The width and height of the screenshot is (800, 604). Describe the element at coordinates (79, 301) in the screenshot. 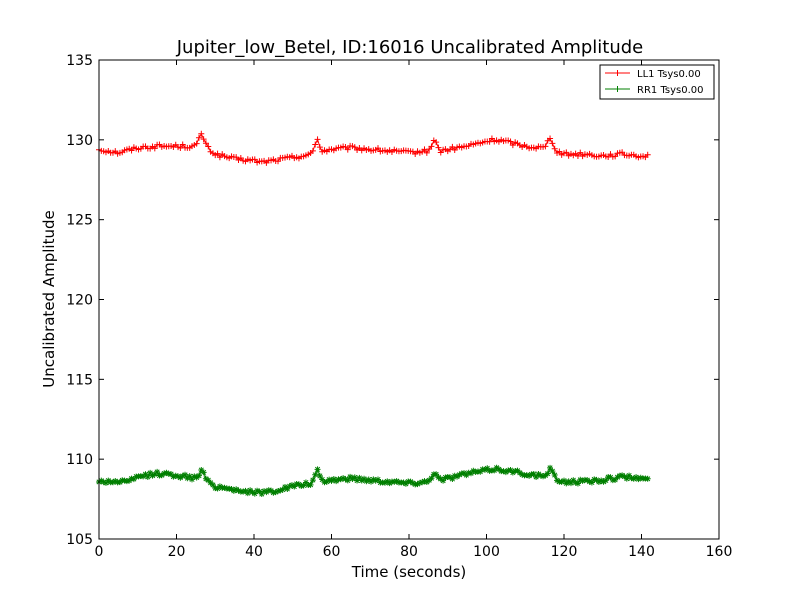

I see `y-tick-label: 120` at that location.